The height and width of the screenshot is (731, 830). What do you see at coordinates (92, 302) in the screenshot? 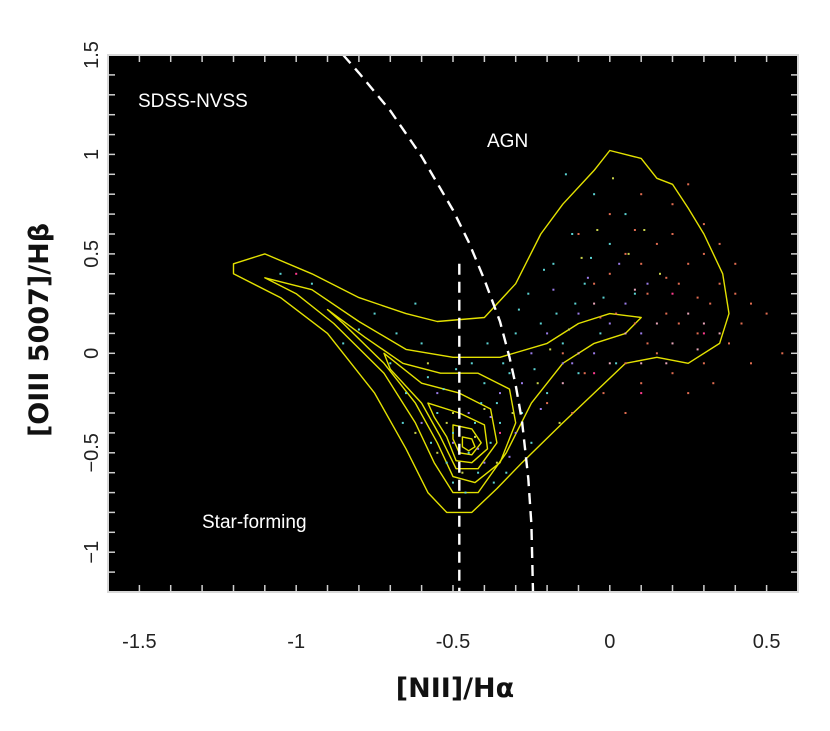
I see `y-axis-ticks: −1 −0.5 0 0.5 1 1.5` at bounding box center [92, 302].